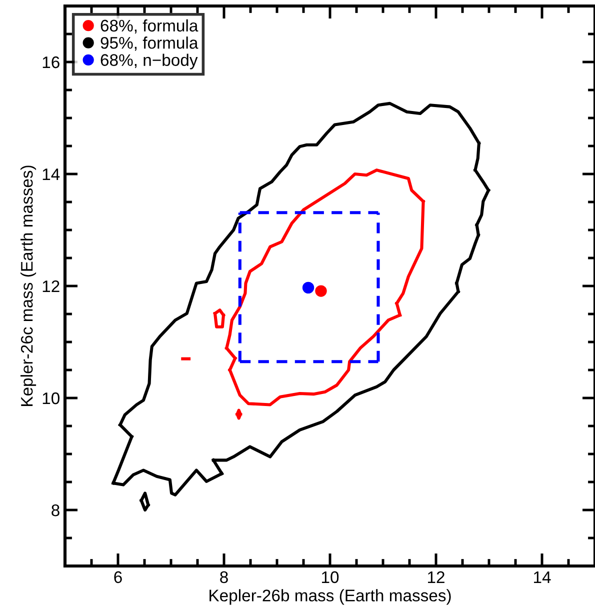 The image size is (595, 613). What do you see at coordinates (28, 286) in the screenshot?
I see `y-axis-title: Kepler-26c mass (Earth masses)` at bounding box center [28, 286].